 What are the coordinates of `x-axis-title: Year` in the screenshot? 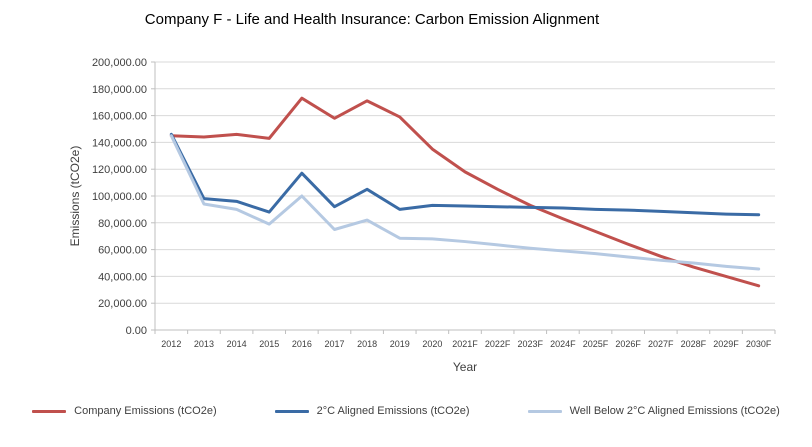 It's located at (465, 367).